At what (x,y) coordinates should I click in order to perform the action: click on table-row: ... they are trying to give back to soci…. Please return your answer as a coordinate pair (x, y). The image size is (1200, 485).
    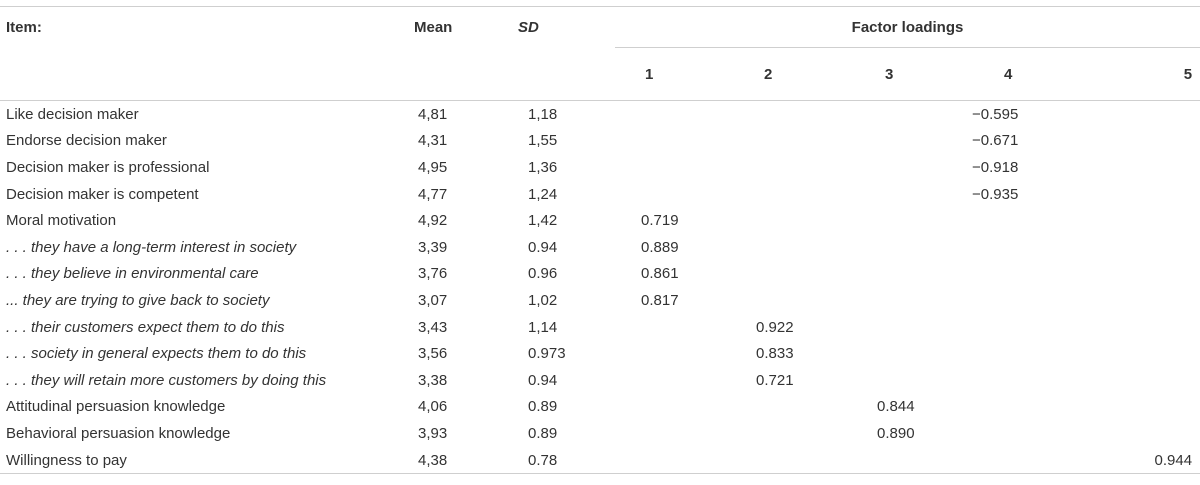
    Looking at the image, I should click on (600, 300).